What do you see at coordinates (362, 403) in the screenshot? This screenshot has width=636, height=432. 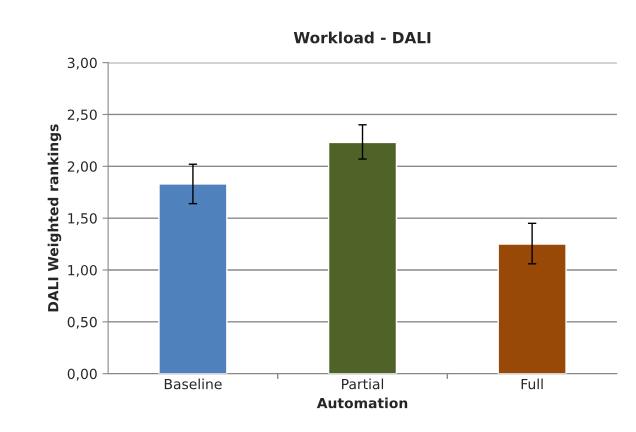 I see `x-axis-title: Automation` at bounding box center [362, 403].